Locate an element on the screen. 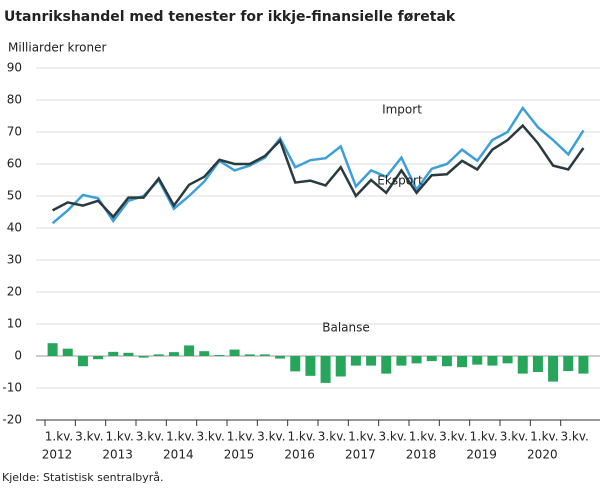 The height and width of the screenshot is (489, 610). year-label: 2015 is located at coordinates (239, 455).